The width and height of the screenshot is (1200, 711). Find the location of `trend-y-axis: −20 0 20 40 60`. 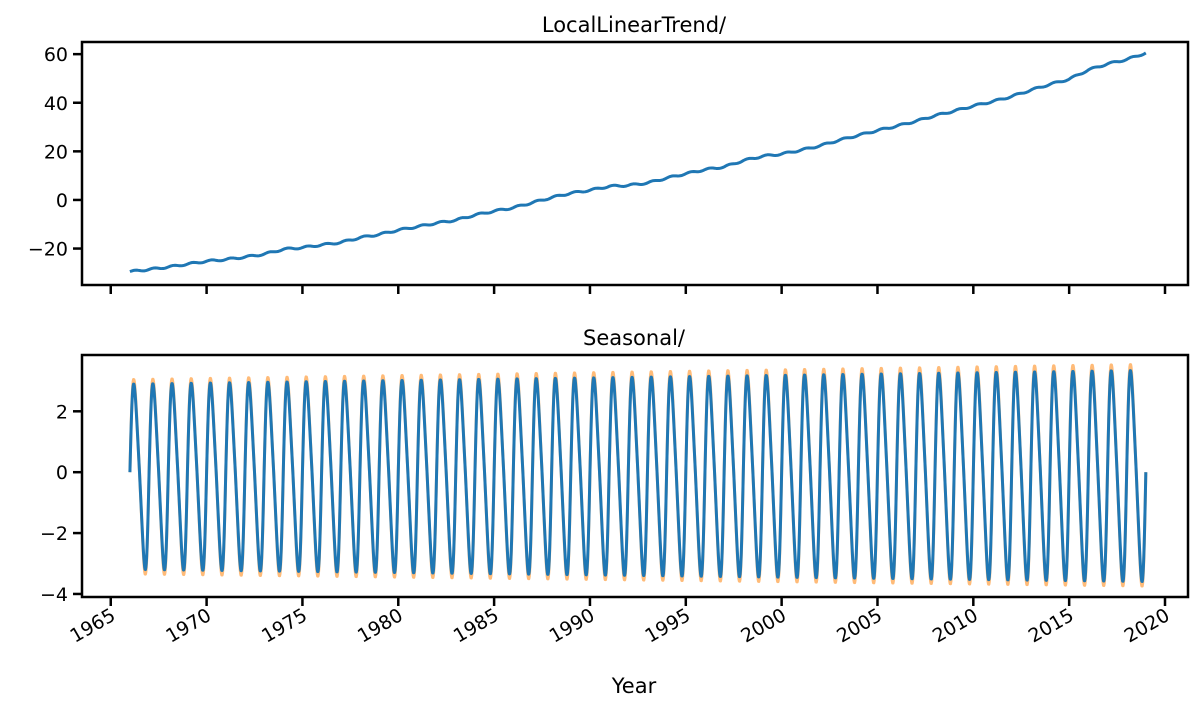

trend-y-axis: −20 0 20 40 60 is located at coordinates (55, 152).